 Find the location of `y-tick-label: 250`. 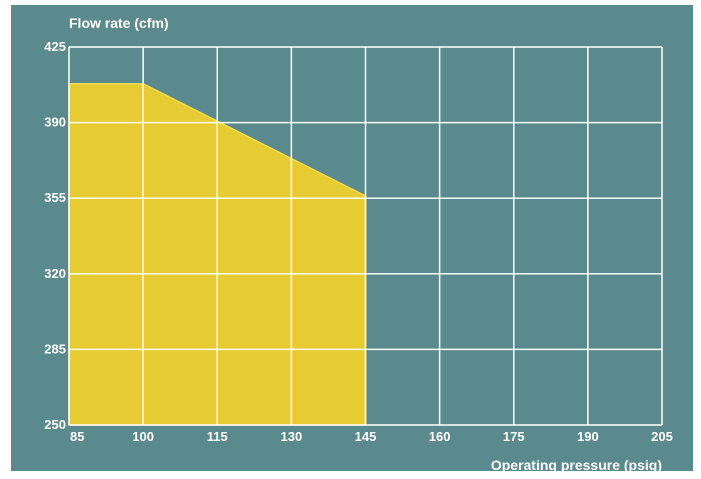

y-tick-label: 250 is located at coordinates (55, 424).